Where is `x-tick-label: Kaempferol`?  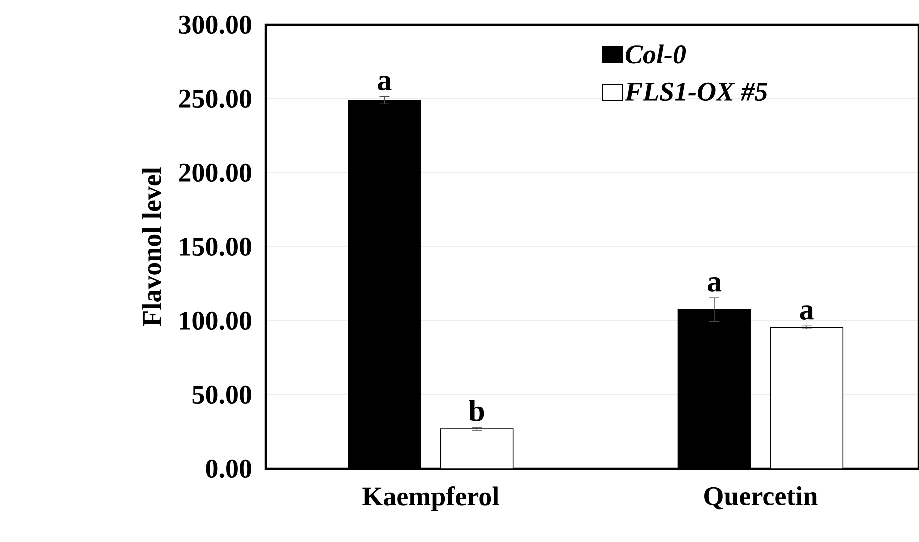 x-tick-label: Kaempferol is located at coordinates (431, 499).